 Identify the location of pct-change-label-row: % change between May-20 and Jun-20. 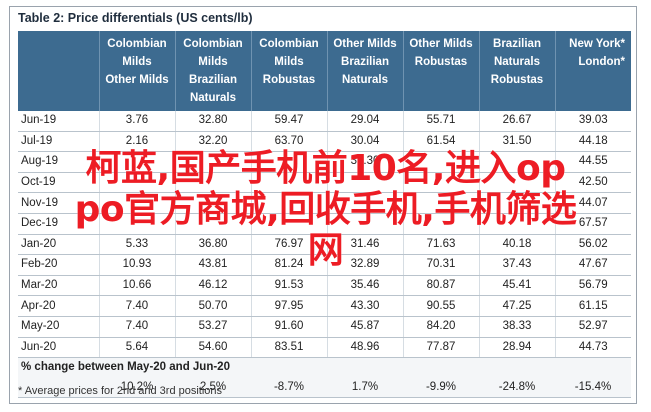
(324, 367).